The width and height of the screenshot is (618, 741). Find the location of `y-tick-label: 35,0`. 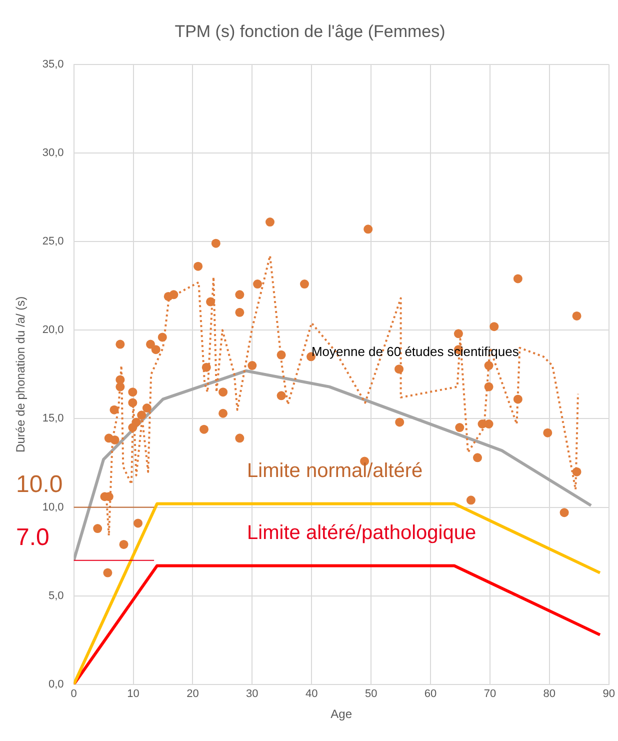

y-tick-label: 35,0 is located at coordinates (53, 64).